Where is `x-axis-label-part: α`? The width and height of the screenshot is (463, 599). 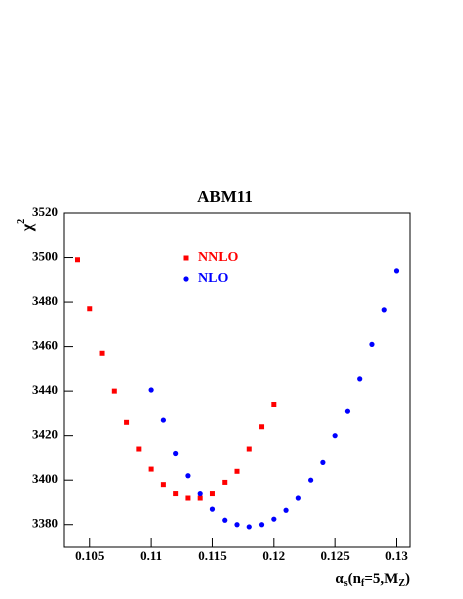
x-axis-label-part: α is located at coordinates (339, 579).